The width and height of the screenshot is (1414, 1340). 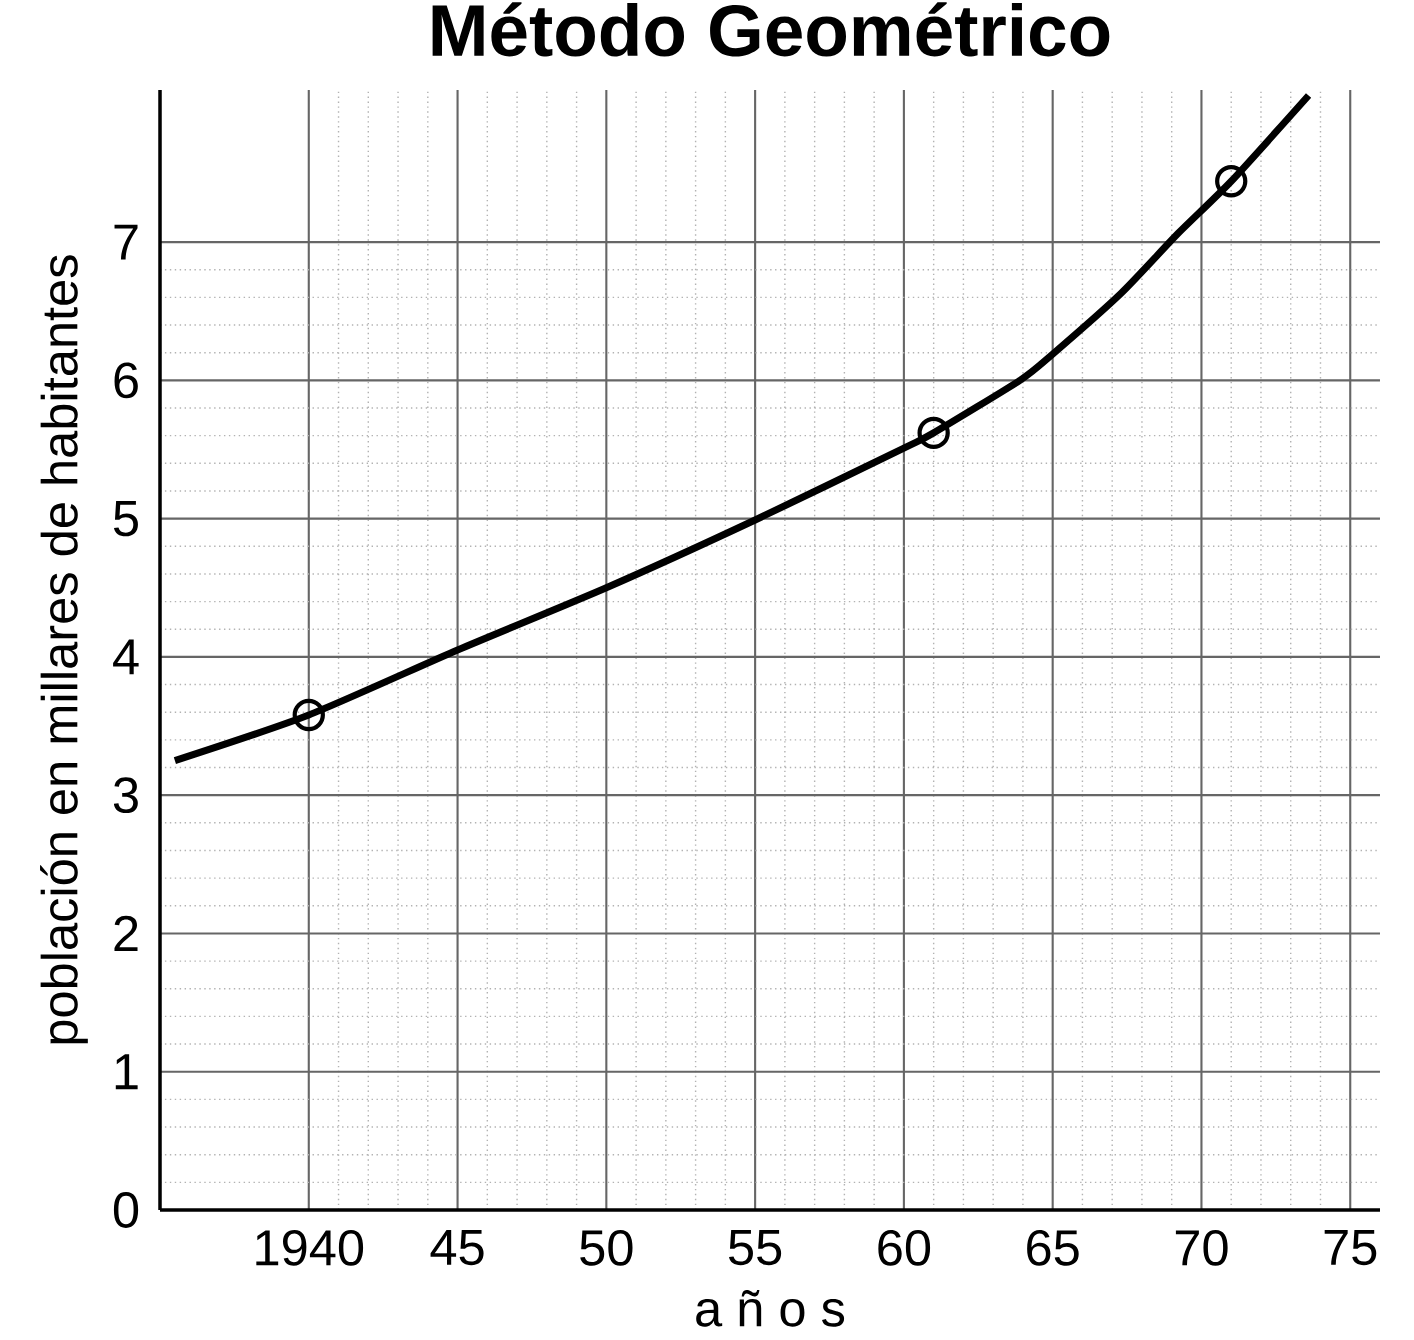 I want to click on y-tick-label: 4, so click(x=126, y=657).